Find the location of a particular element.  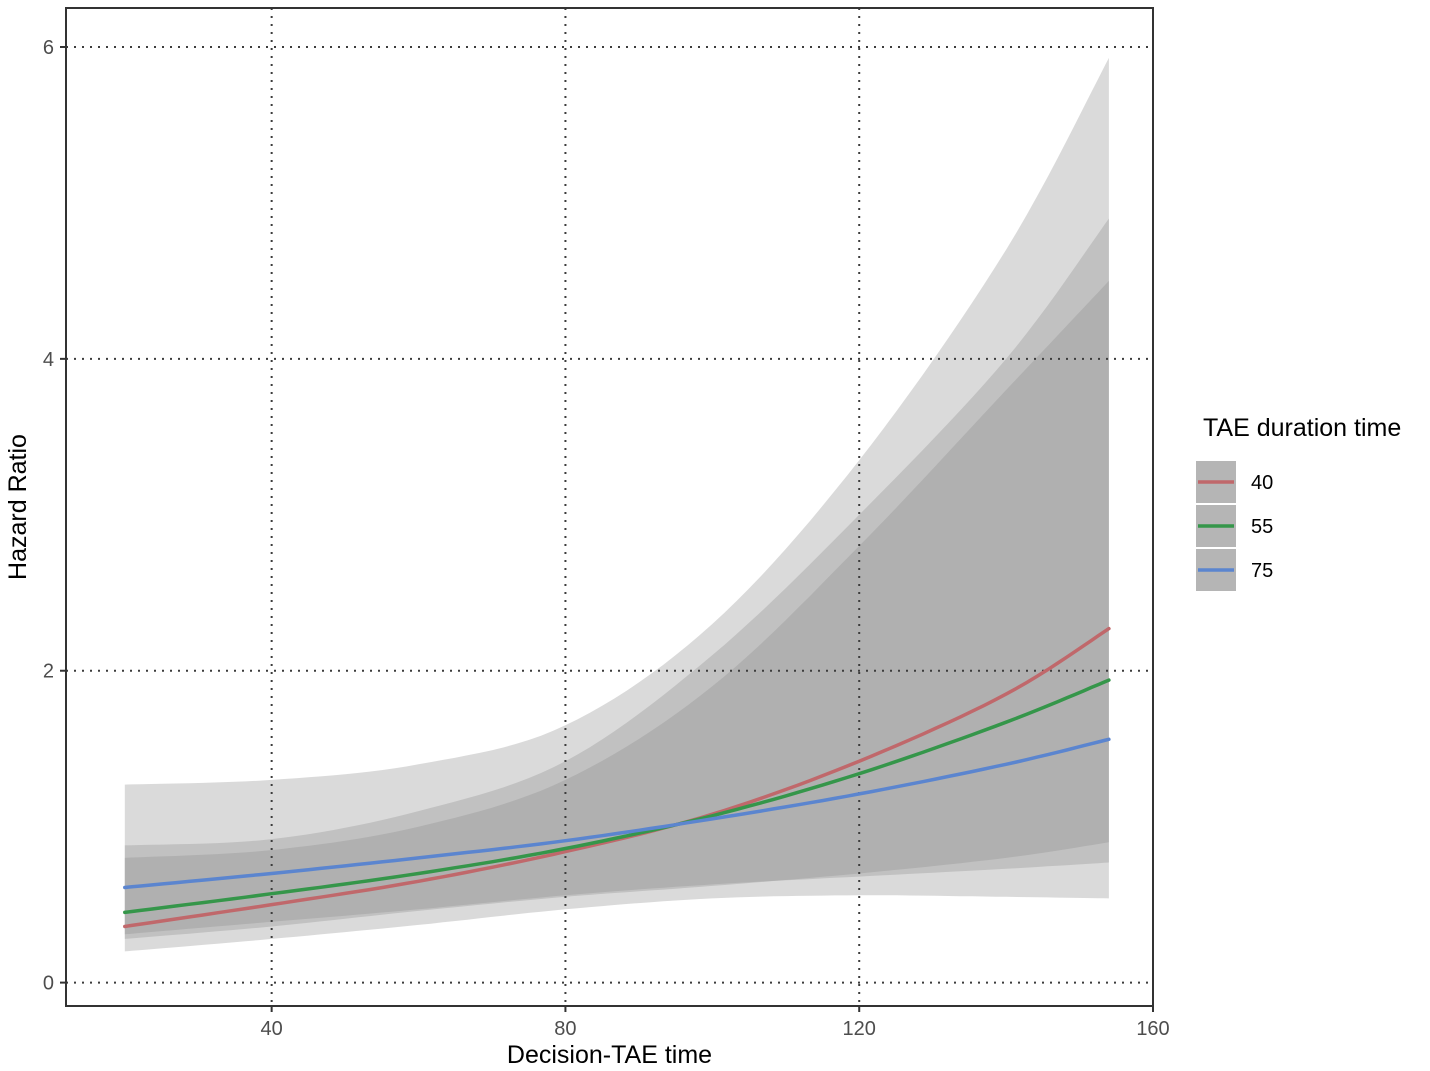

y-tick-label: 6 is located at coordinates (48, 48).